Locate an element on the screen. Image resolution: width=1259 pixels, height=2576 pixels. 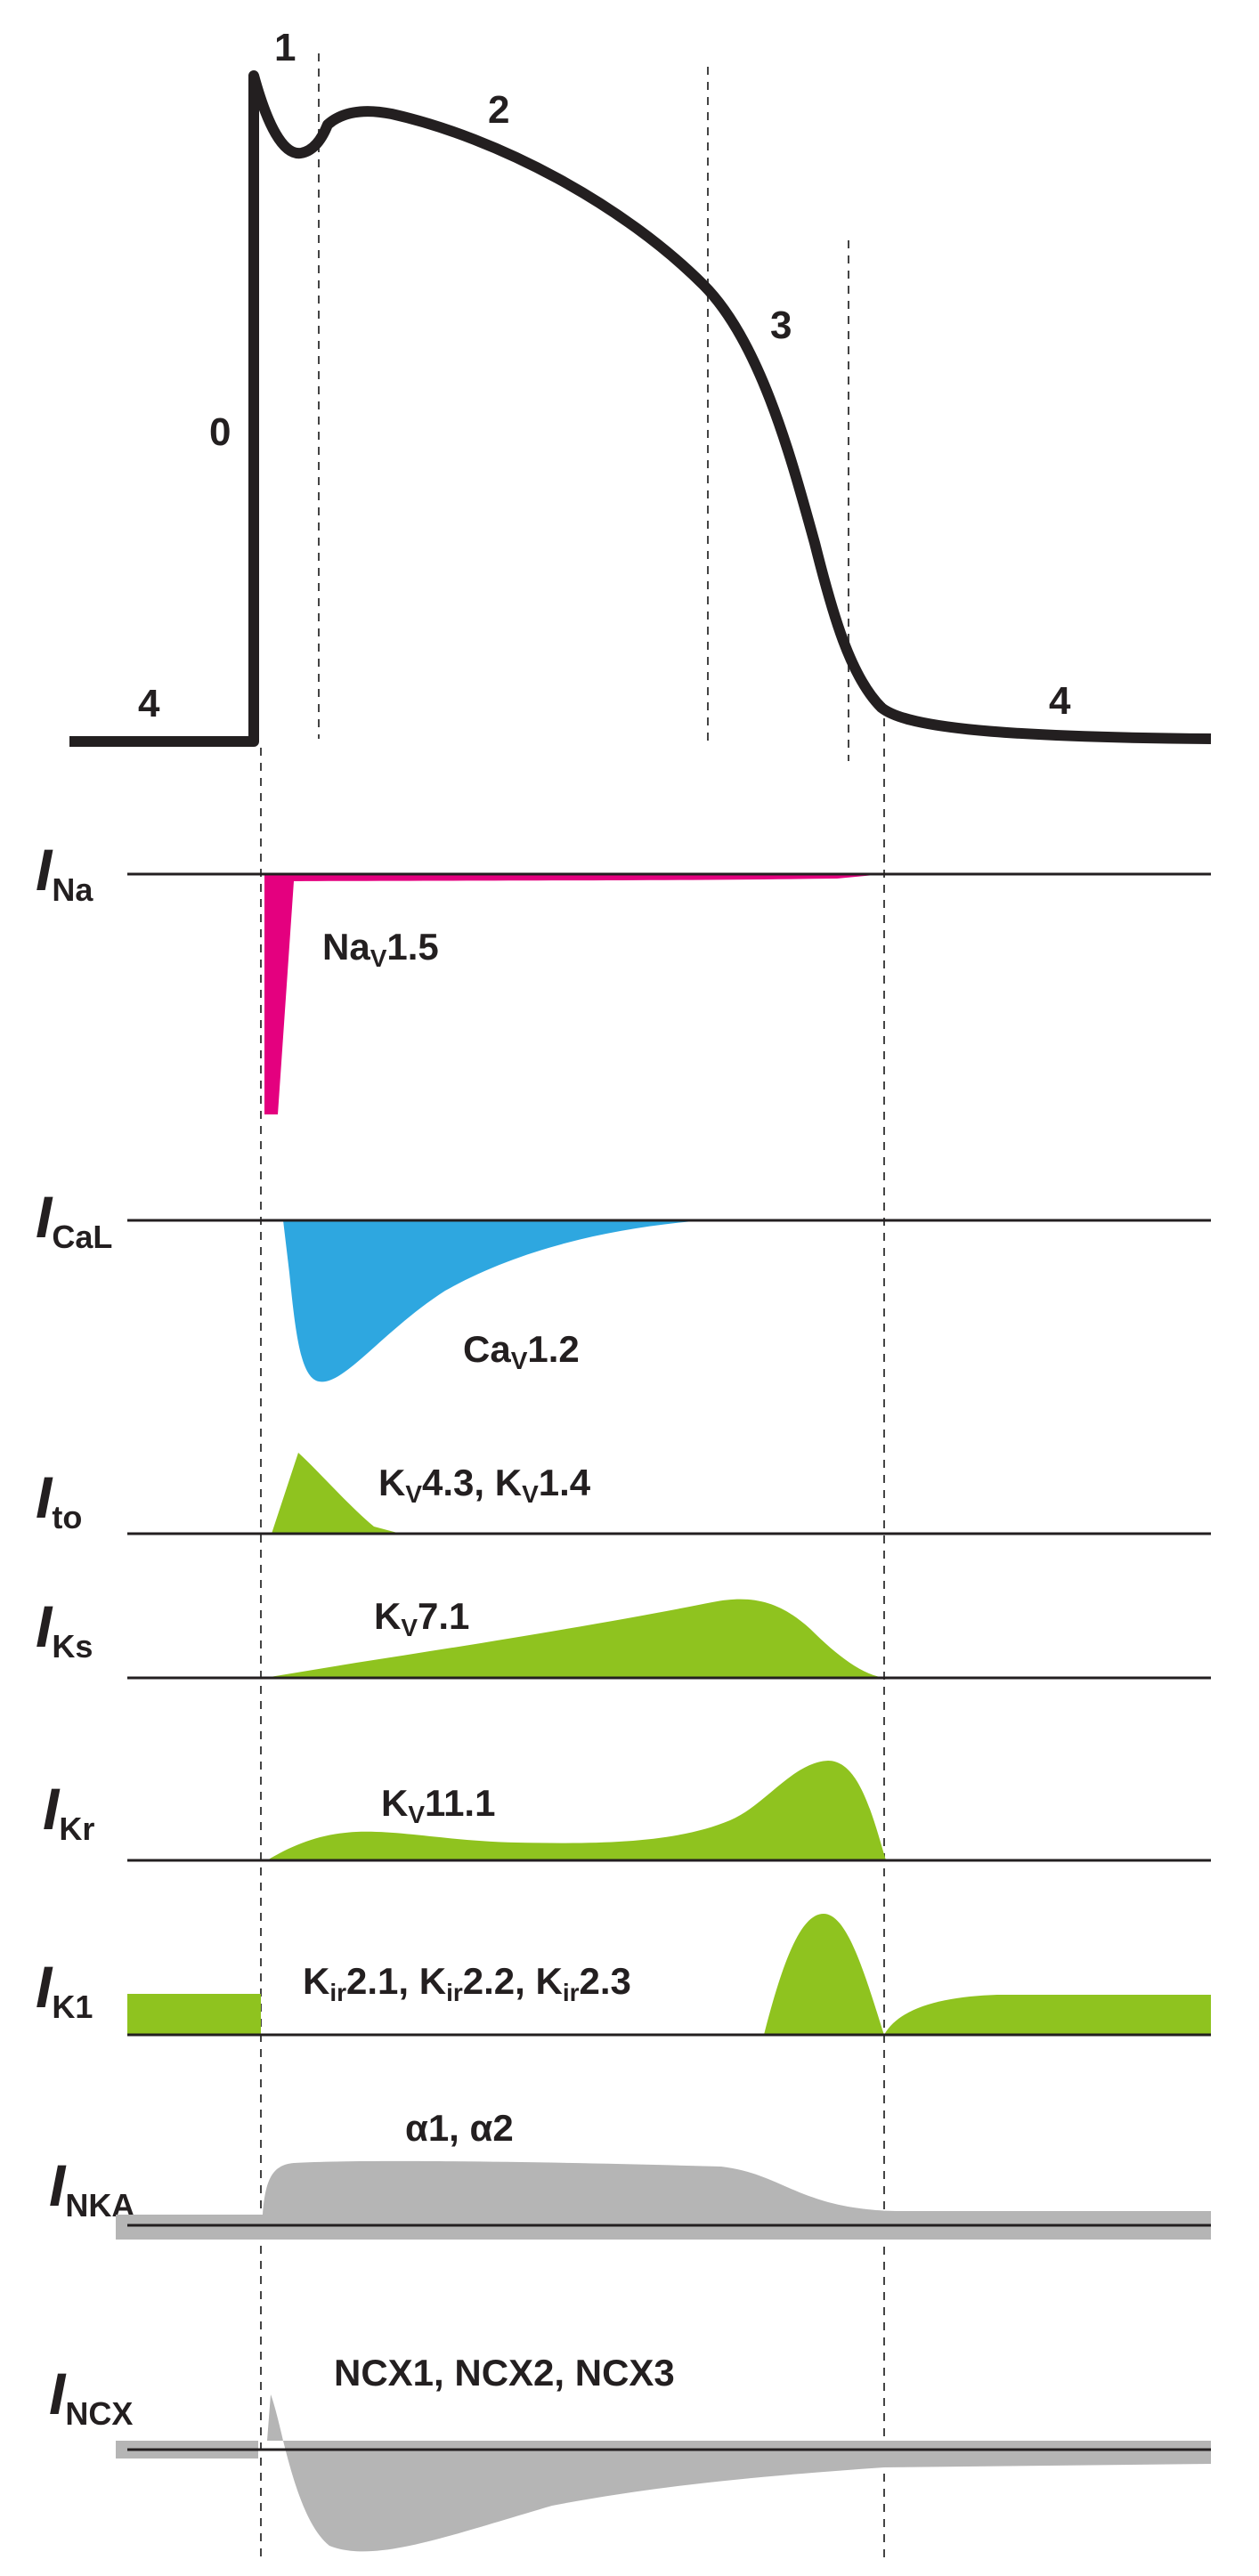
channel-label-cal: CaV1.2 is located at coordinates (521, 1351).